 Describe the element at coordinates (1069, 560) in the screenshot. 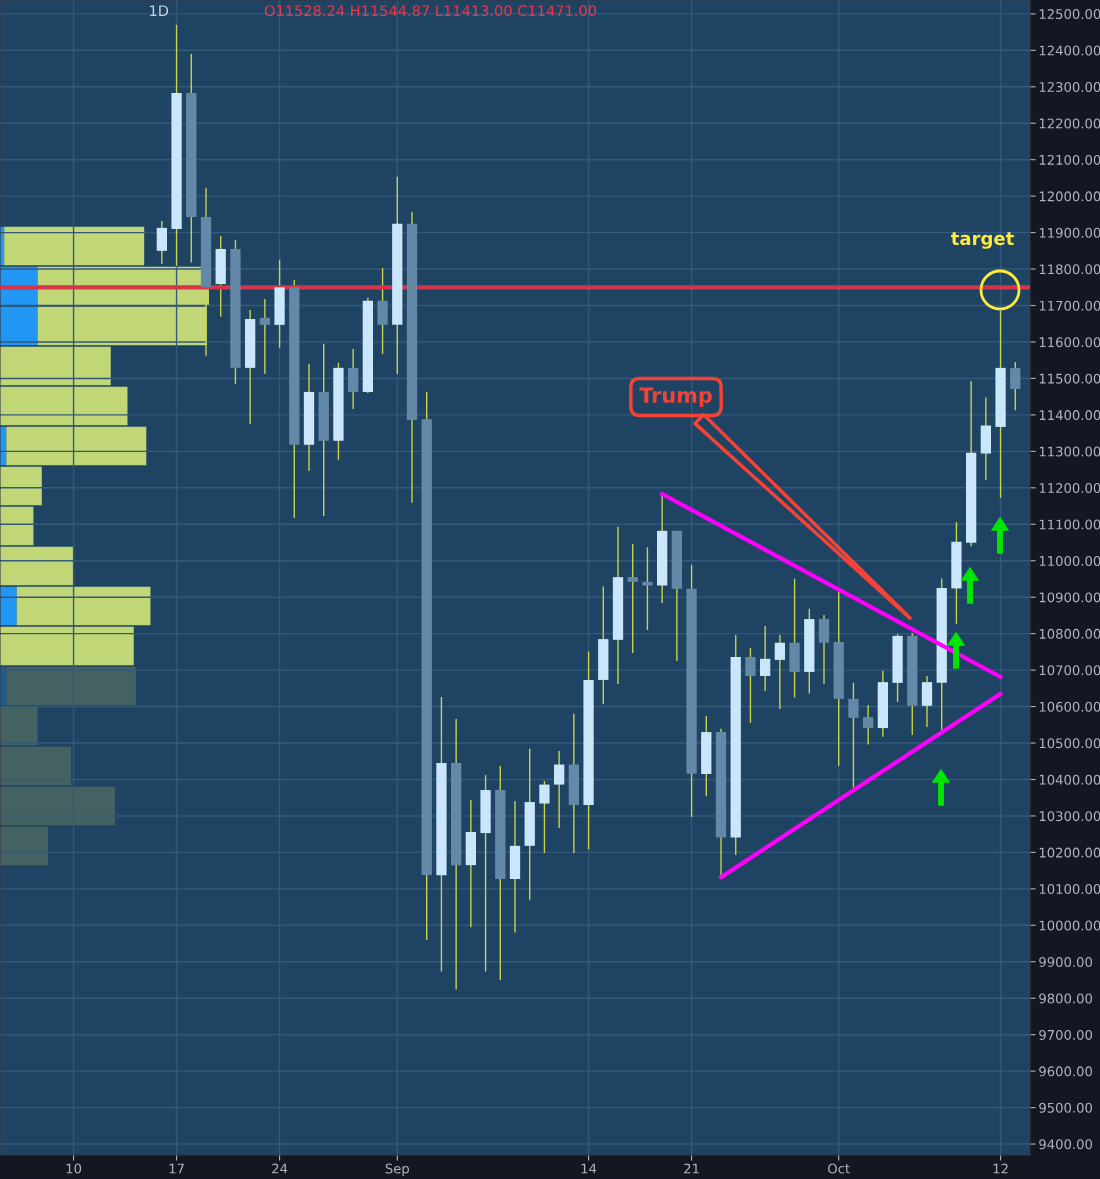

I see `y-tick-label: 11000.00` at that location.